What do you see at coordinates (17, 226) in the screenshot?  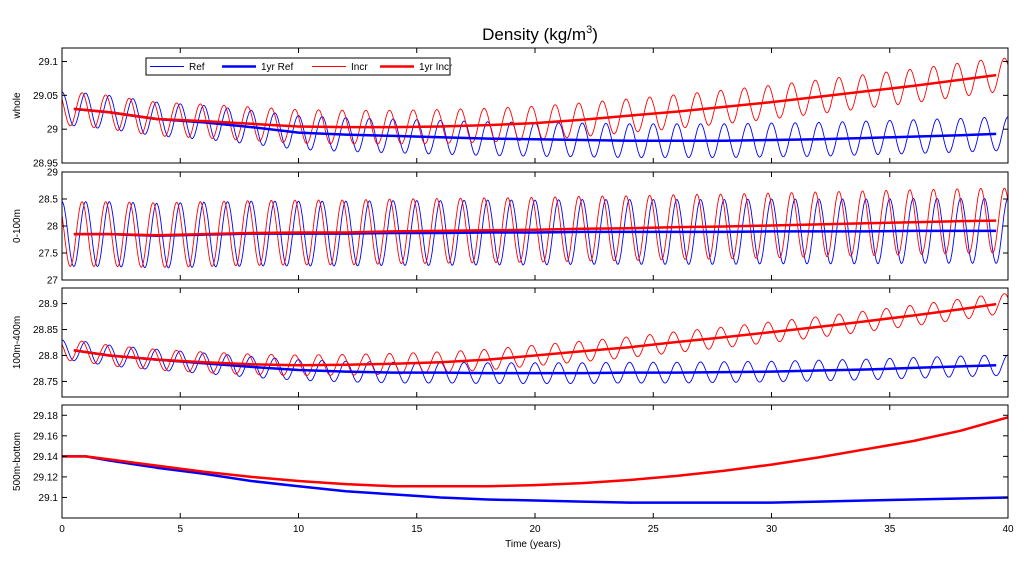 I see `panel-2-ylabel: 0-100m` at bounding box center [17, 226].